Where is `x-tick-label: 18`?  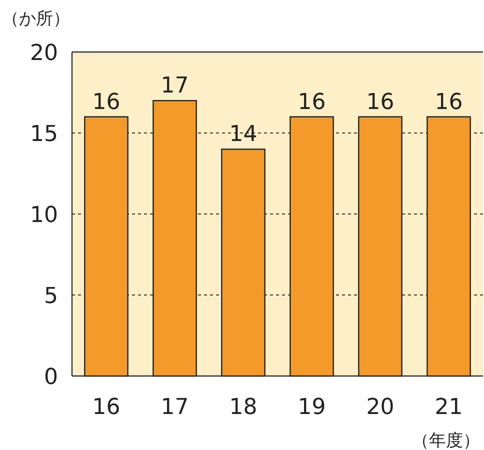 x-tick-label: 18 is located at coordinates (243, 407).